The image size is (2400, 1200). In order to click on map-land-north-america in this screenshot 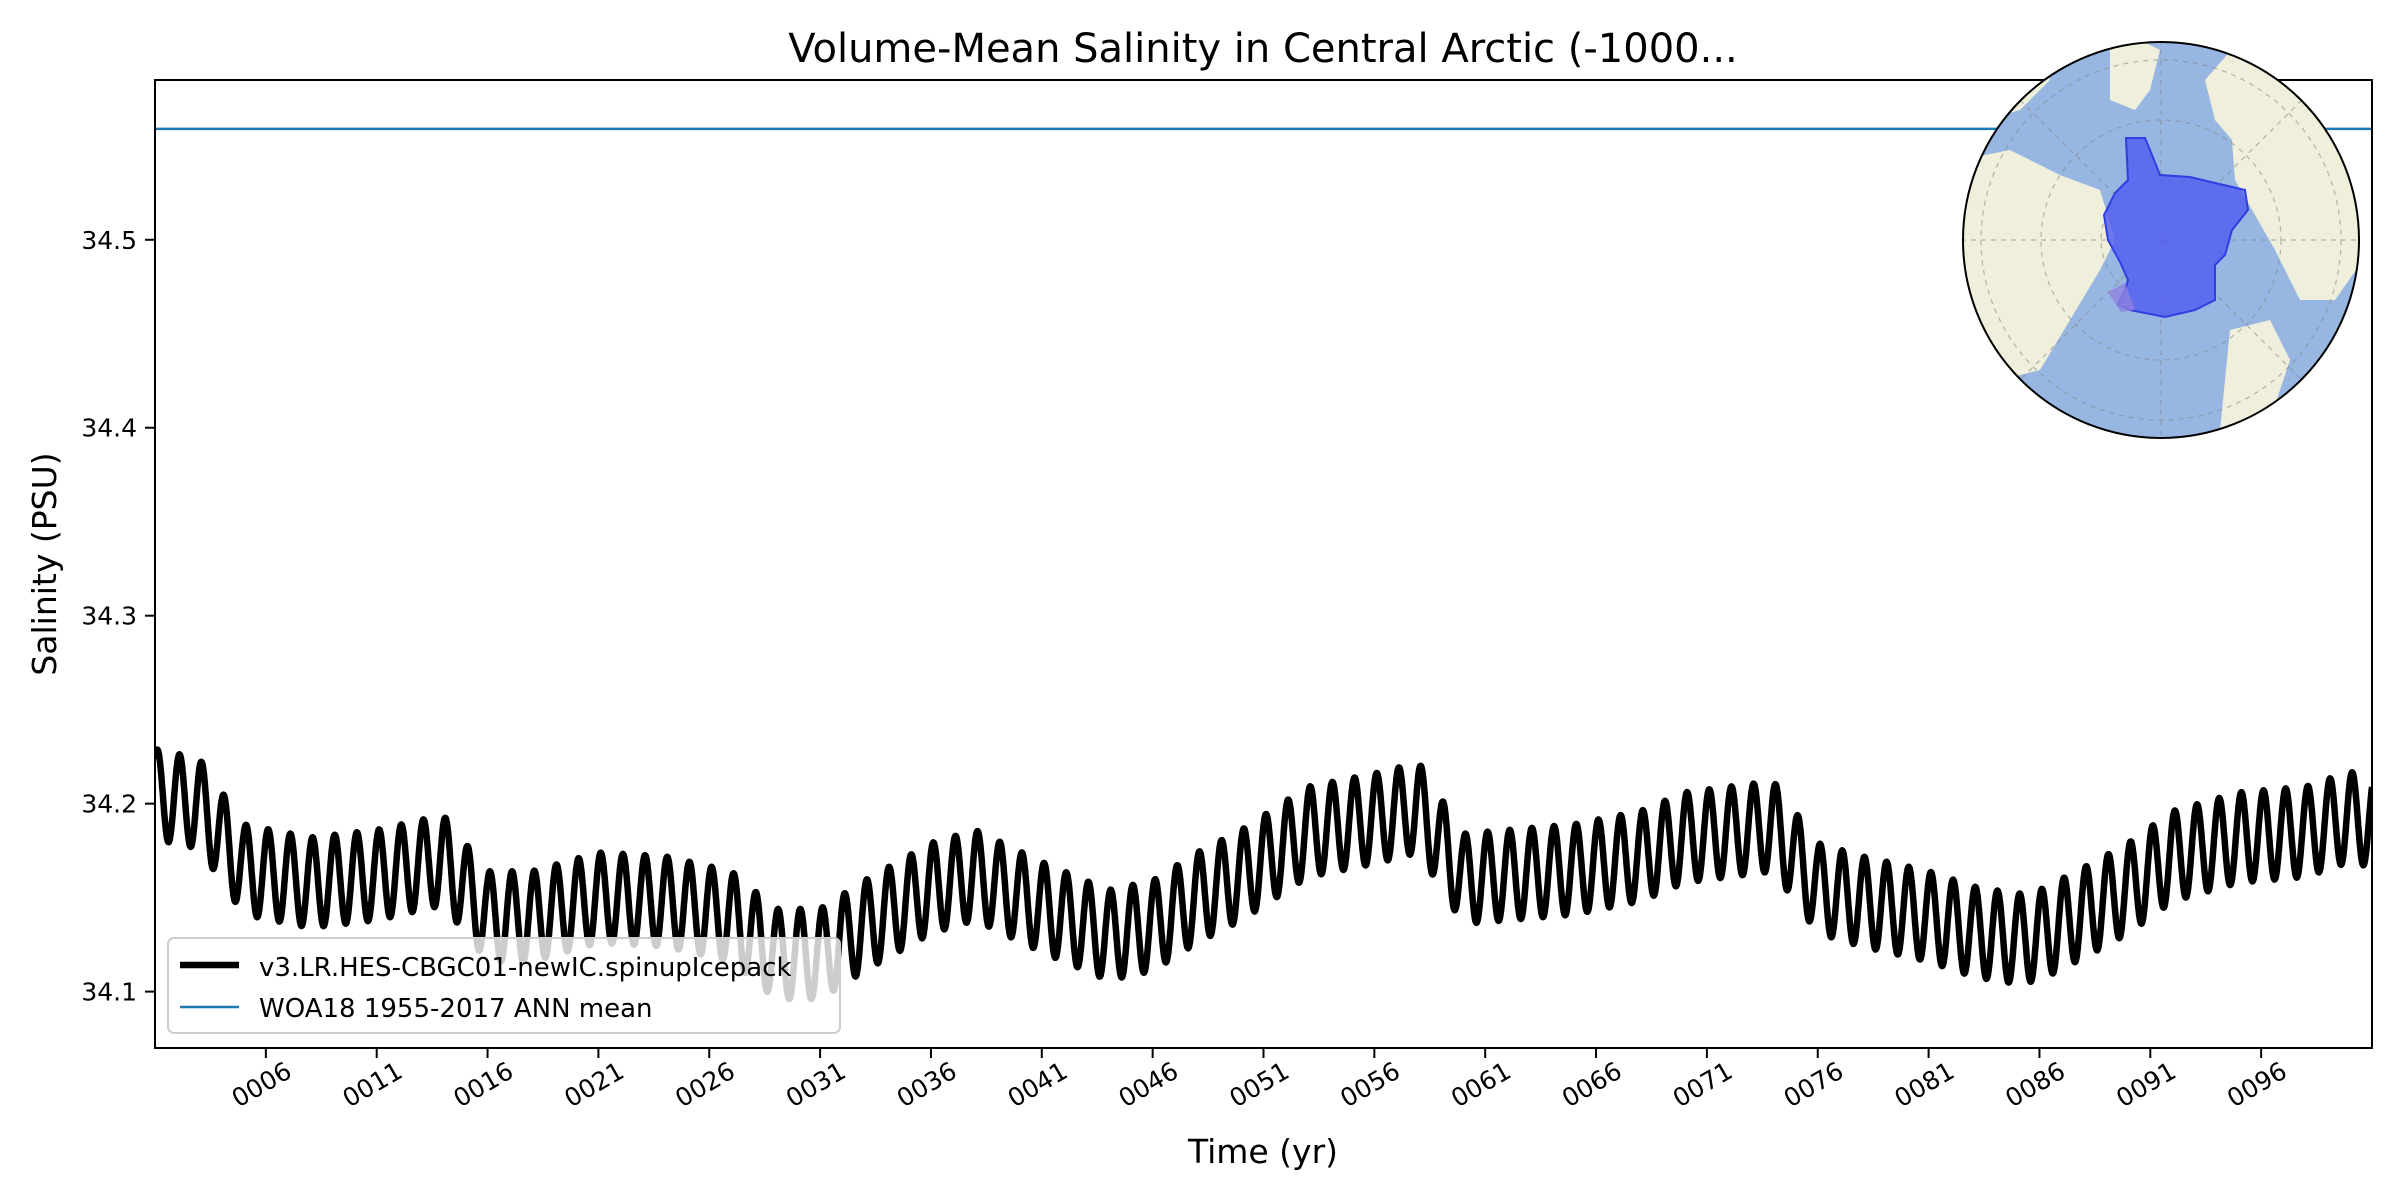, I will do `click(2039, 265)`.